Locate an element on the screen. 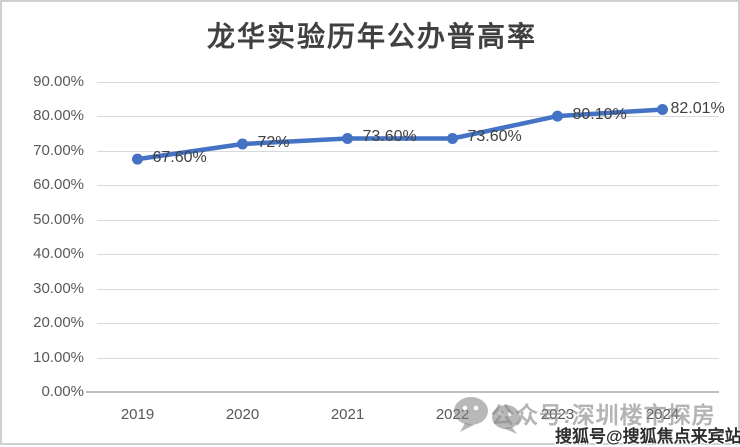 This screenshot has height=447, width=740. y-axis-tick-label: 50.00% is located at coordinates (58, 219).